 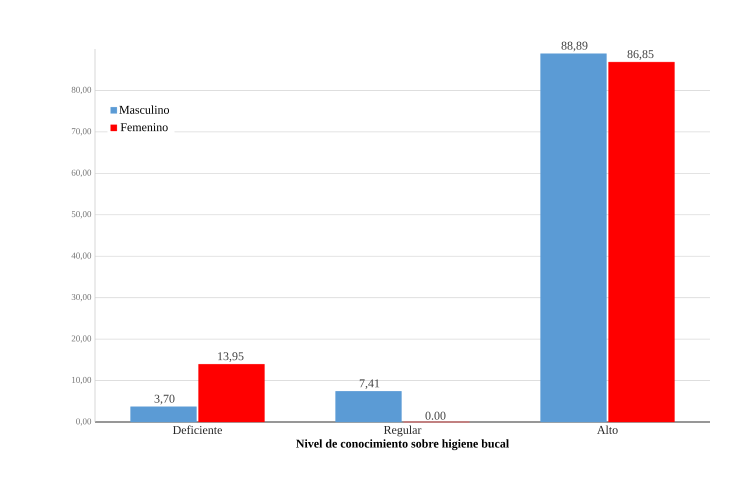 I want to click on x-tick-label: Regular, so click(x=403, y=431).